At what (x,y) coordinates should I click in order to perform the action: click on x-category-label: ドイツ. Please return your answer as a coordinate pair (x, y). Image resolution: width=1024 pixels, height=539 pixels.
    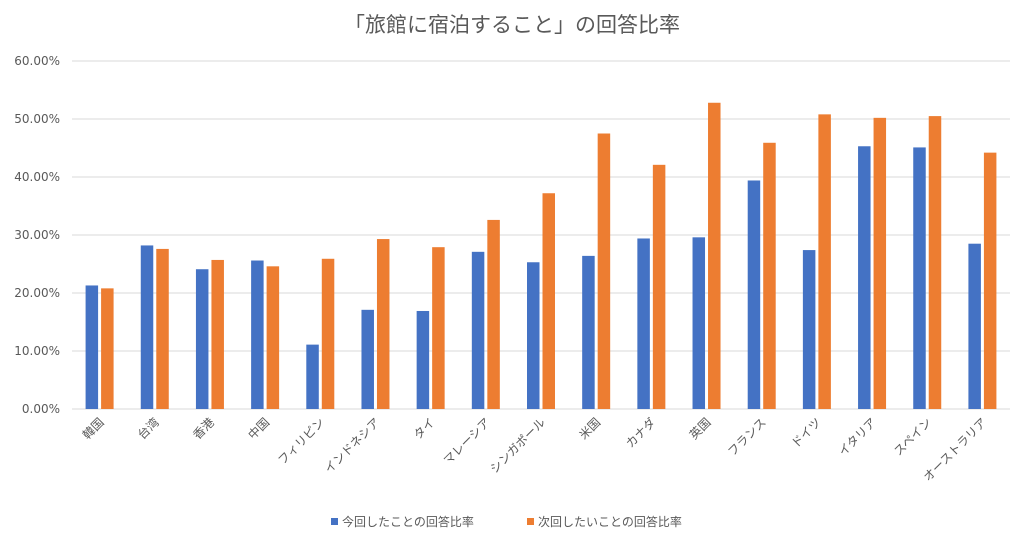
    Looking at the image, I should click on (806, 432).